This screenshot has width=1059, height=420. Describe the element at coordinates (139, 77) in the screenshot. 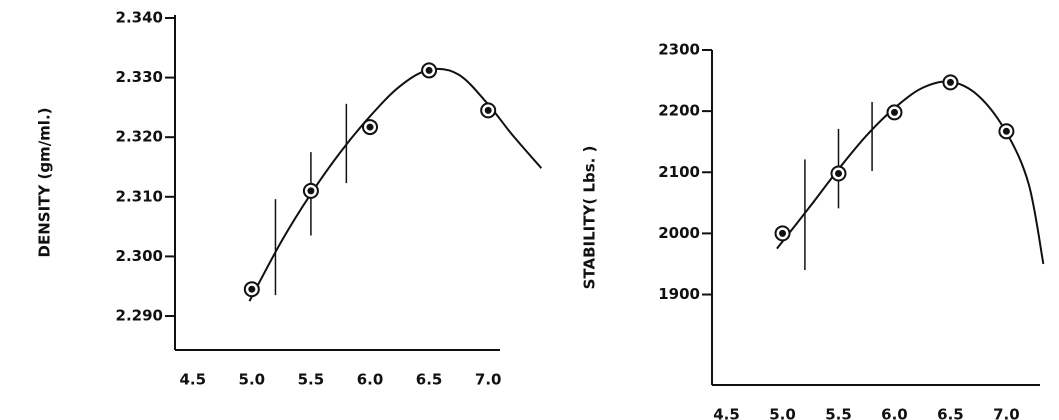

I see `y-tick-label: 2.330` at that location.